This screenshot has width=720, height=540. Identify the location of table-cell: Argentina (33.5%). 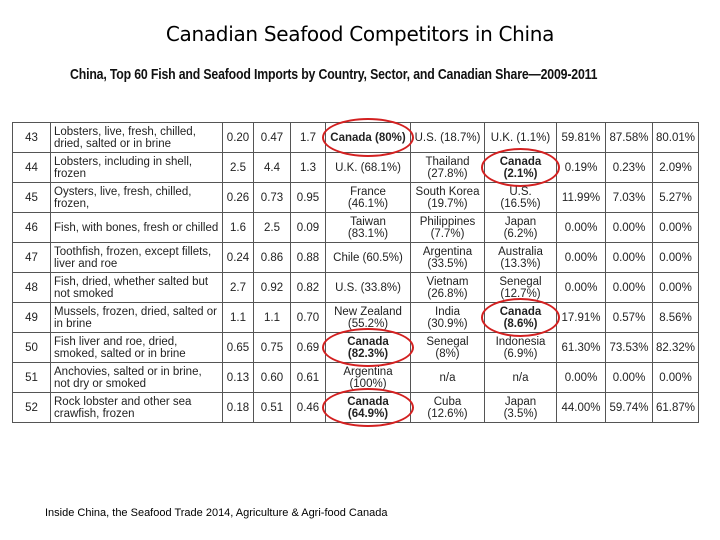
(447, 257).